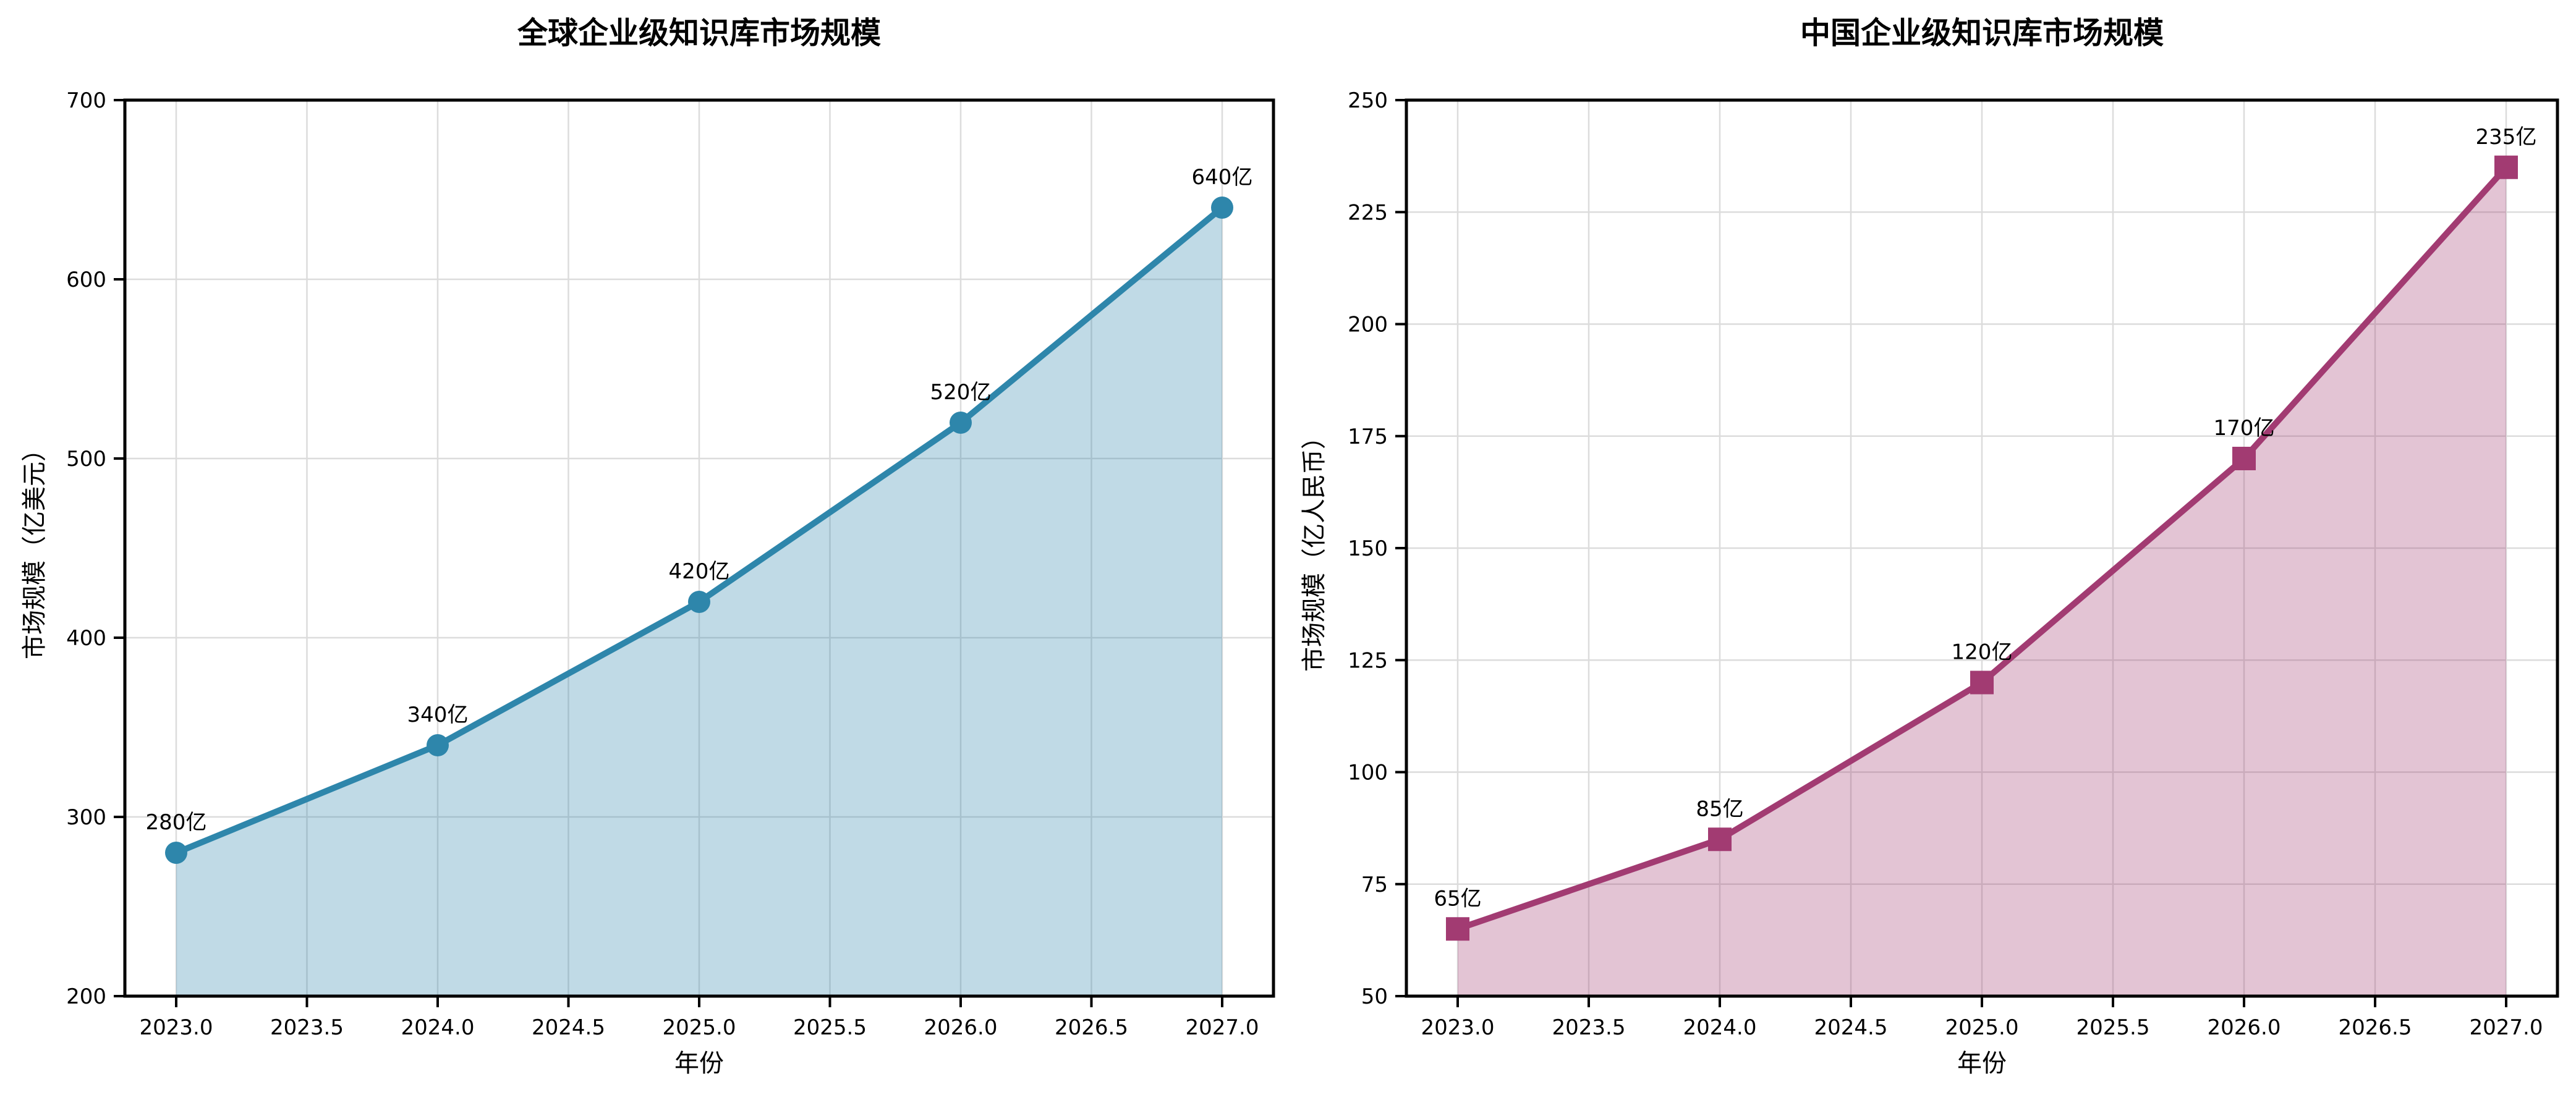  Describe the element at coordinates (1457, 898) in the screenshot. I see `data-point-label: 65亿` at that location.